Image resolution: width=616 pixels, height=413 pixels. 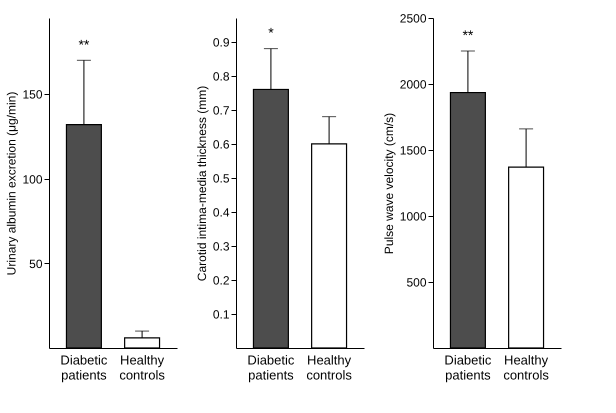 I want to click on y-tick-label: 0.2, so click(x=221, y=280).